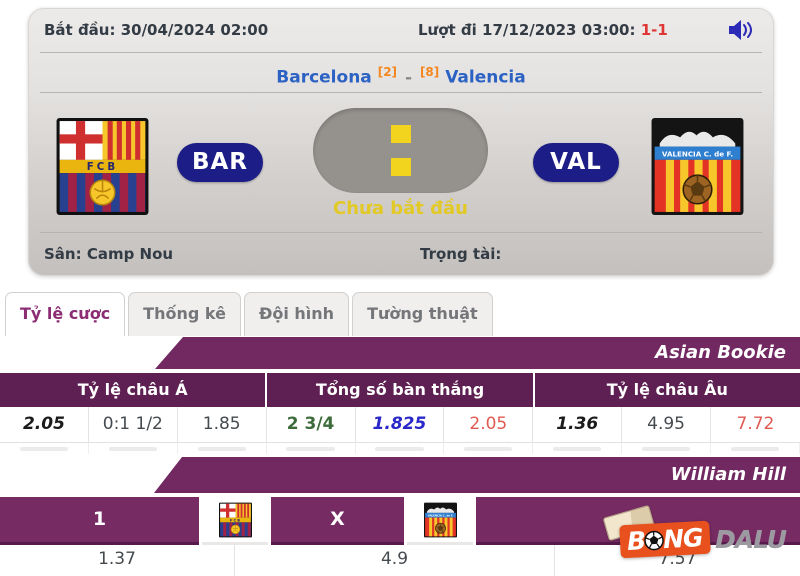 The width and height of the screenshot is (800, 576). Describe the element at coordinates (654, 540) in the screenshot. I see `soccer-ball-icon` at that location.